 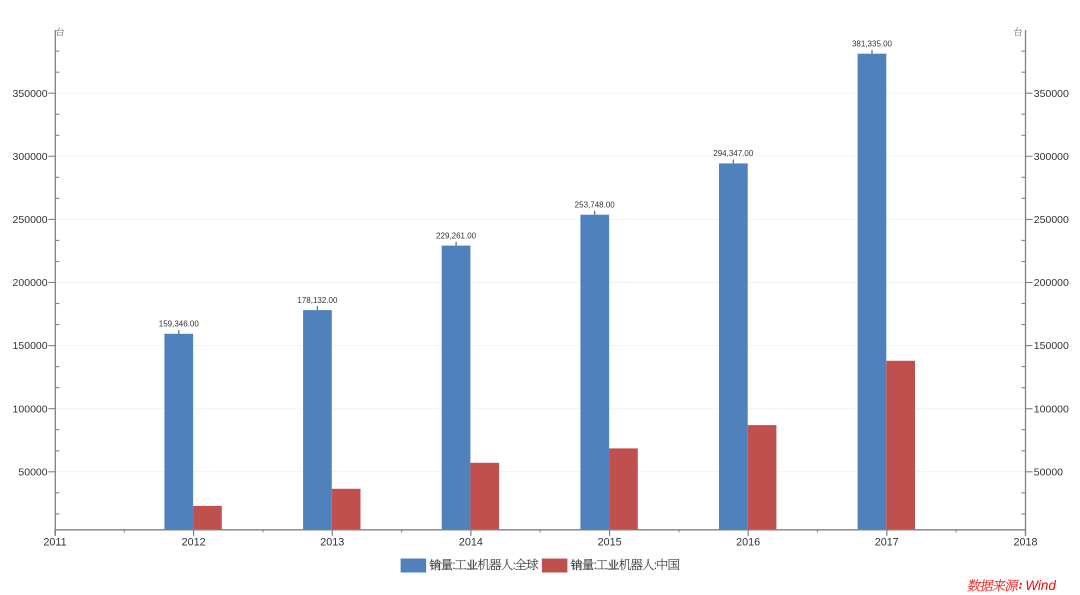 What do you see at coordinates (1025, 543) in the screenshot?
I see `svg-text: 2018` at bounding box center [1025, 543].